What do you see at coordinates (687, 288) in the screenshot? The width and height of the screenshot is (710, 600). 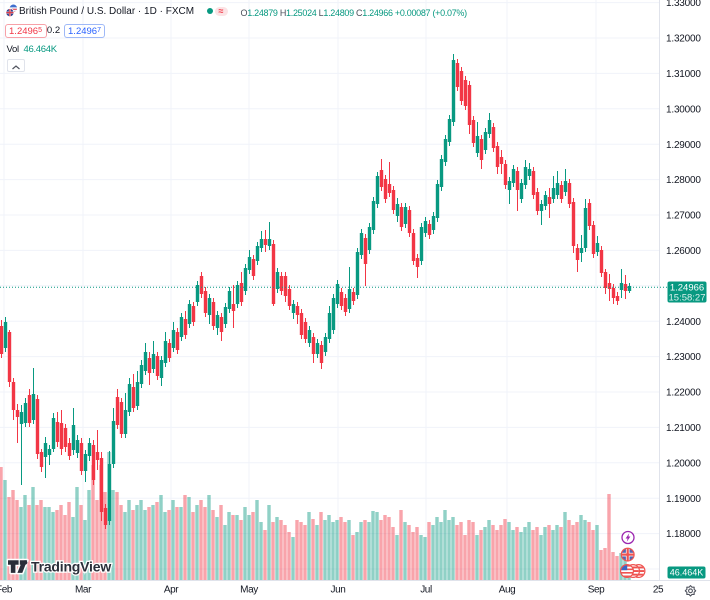 I see `svg-text: 1.24966` at bounding box center [687, 288].